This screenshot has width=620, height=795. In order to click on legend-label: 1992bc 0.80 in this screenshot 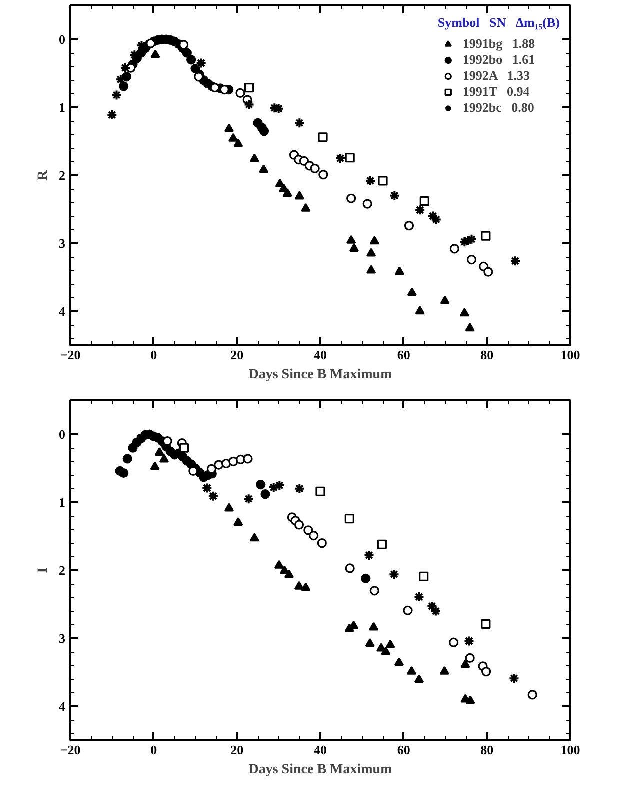, I will do `click(498, 108)`.